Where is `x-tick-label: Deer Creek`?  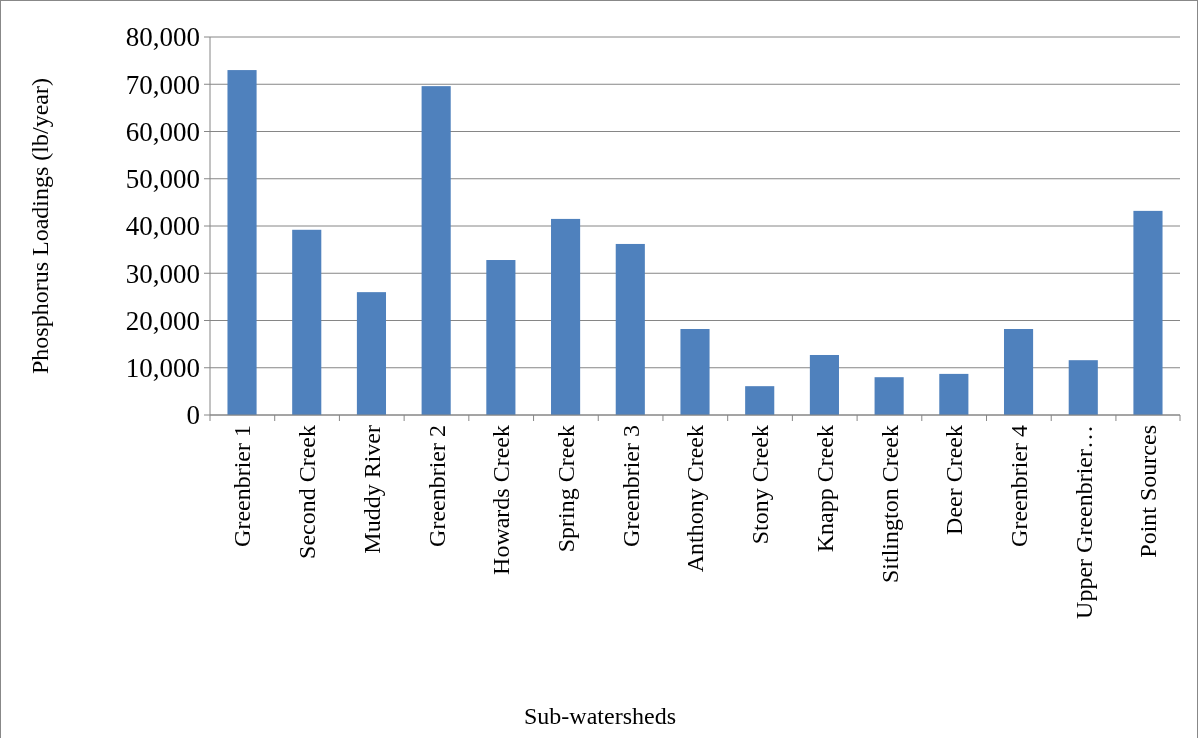 x-tick-label: Deer Creek is located at coordinates (954, 480).